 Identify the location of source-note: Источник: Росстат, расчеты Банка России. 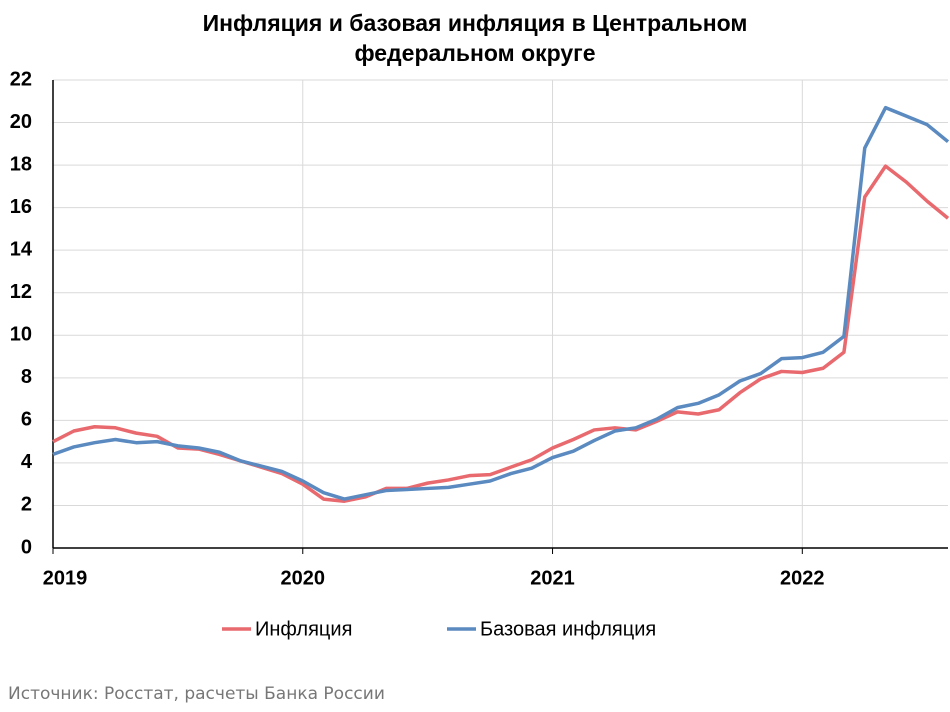
(196, 694).